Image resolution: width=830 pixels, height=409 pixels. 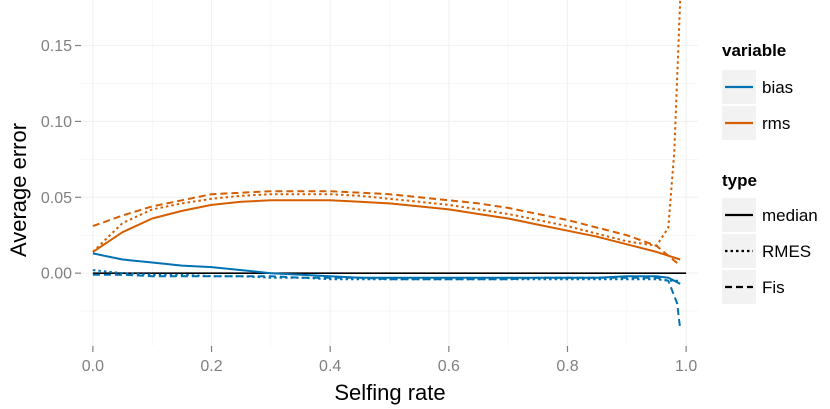 What do you see at coordinates (770, 172) in the screenshot?
I see `legend: variable type bias rms median RMES Fis` at bounding box center [770, 172].